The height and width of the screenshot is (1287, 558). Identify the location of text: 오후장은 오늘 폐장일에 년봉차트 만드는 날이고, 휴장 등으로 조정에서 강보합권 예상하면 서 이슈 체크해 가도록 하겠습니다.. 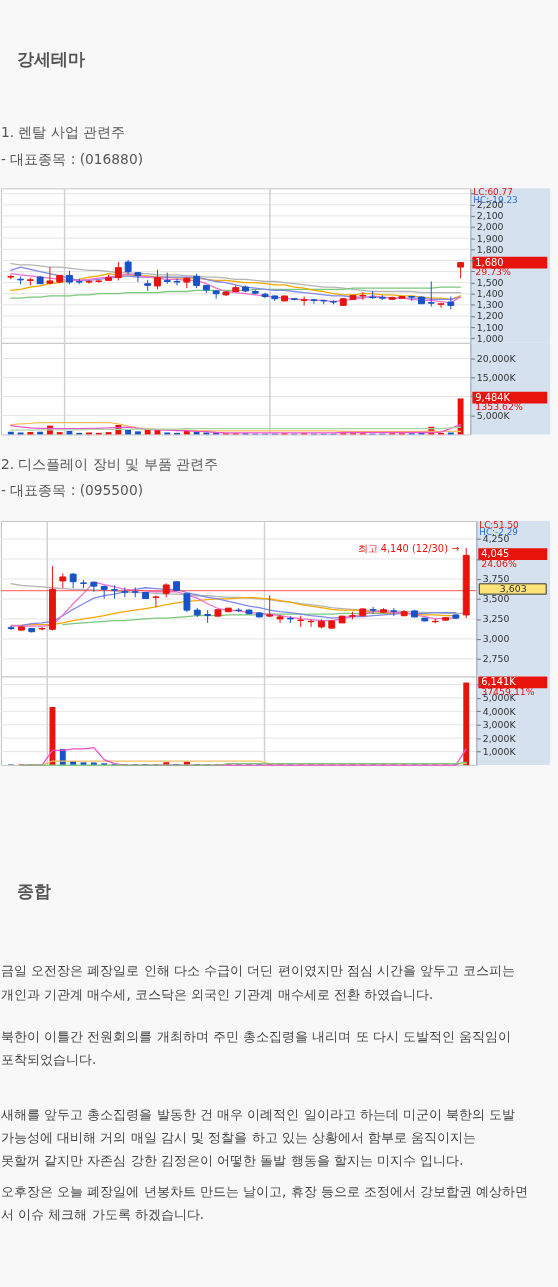
(264, 1203).